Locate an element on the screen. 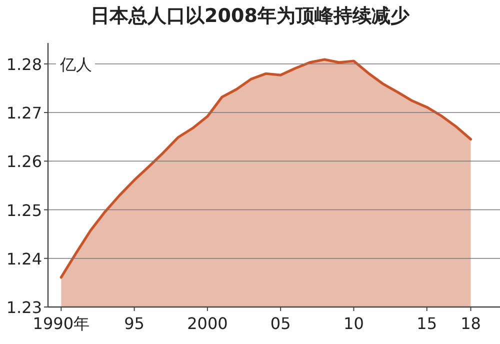 The image size is (500, 344). ylabel: 亿人 is located at coordinates (76, 64).